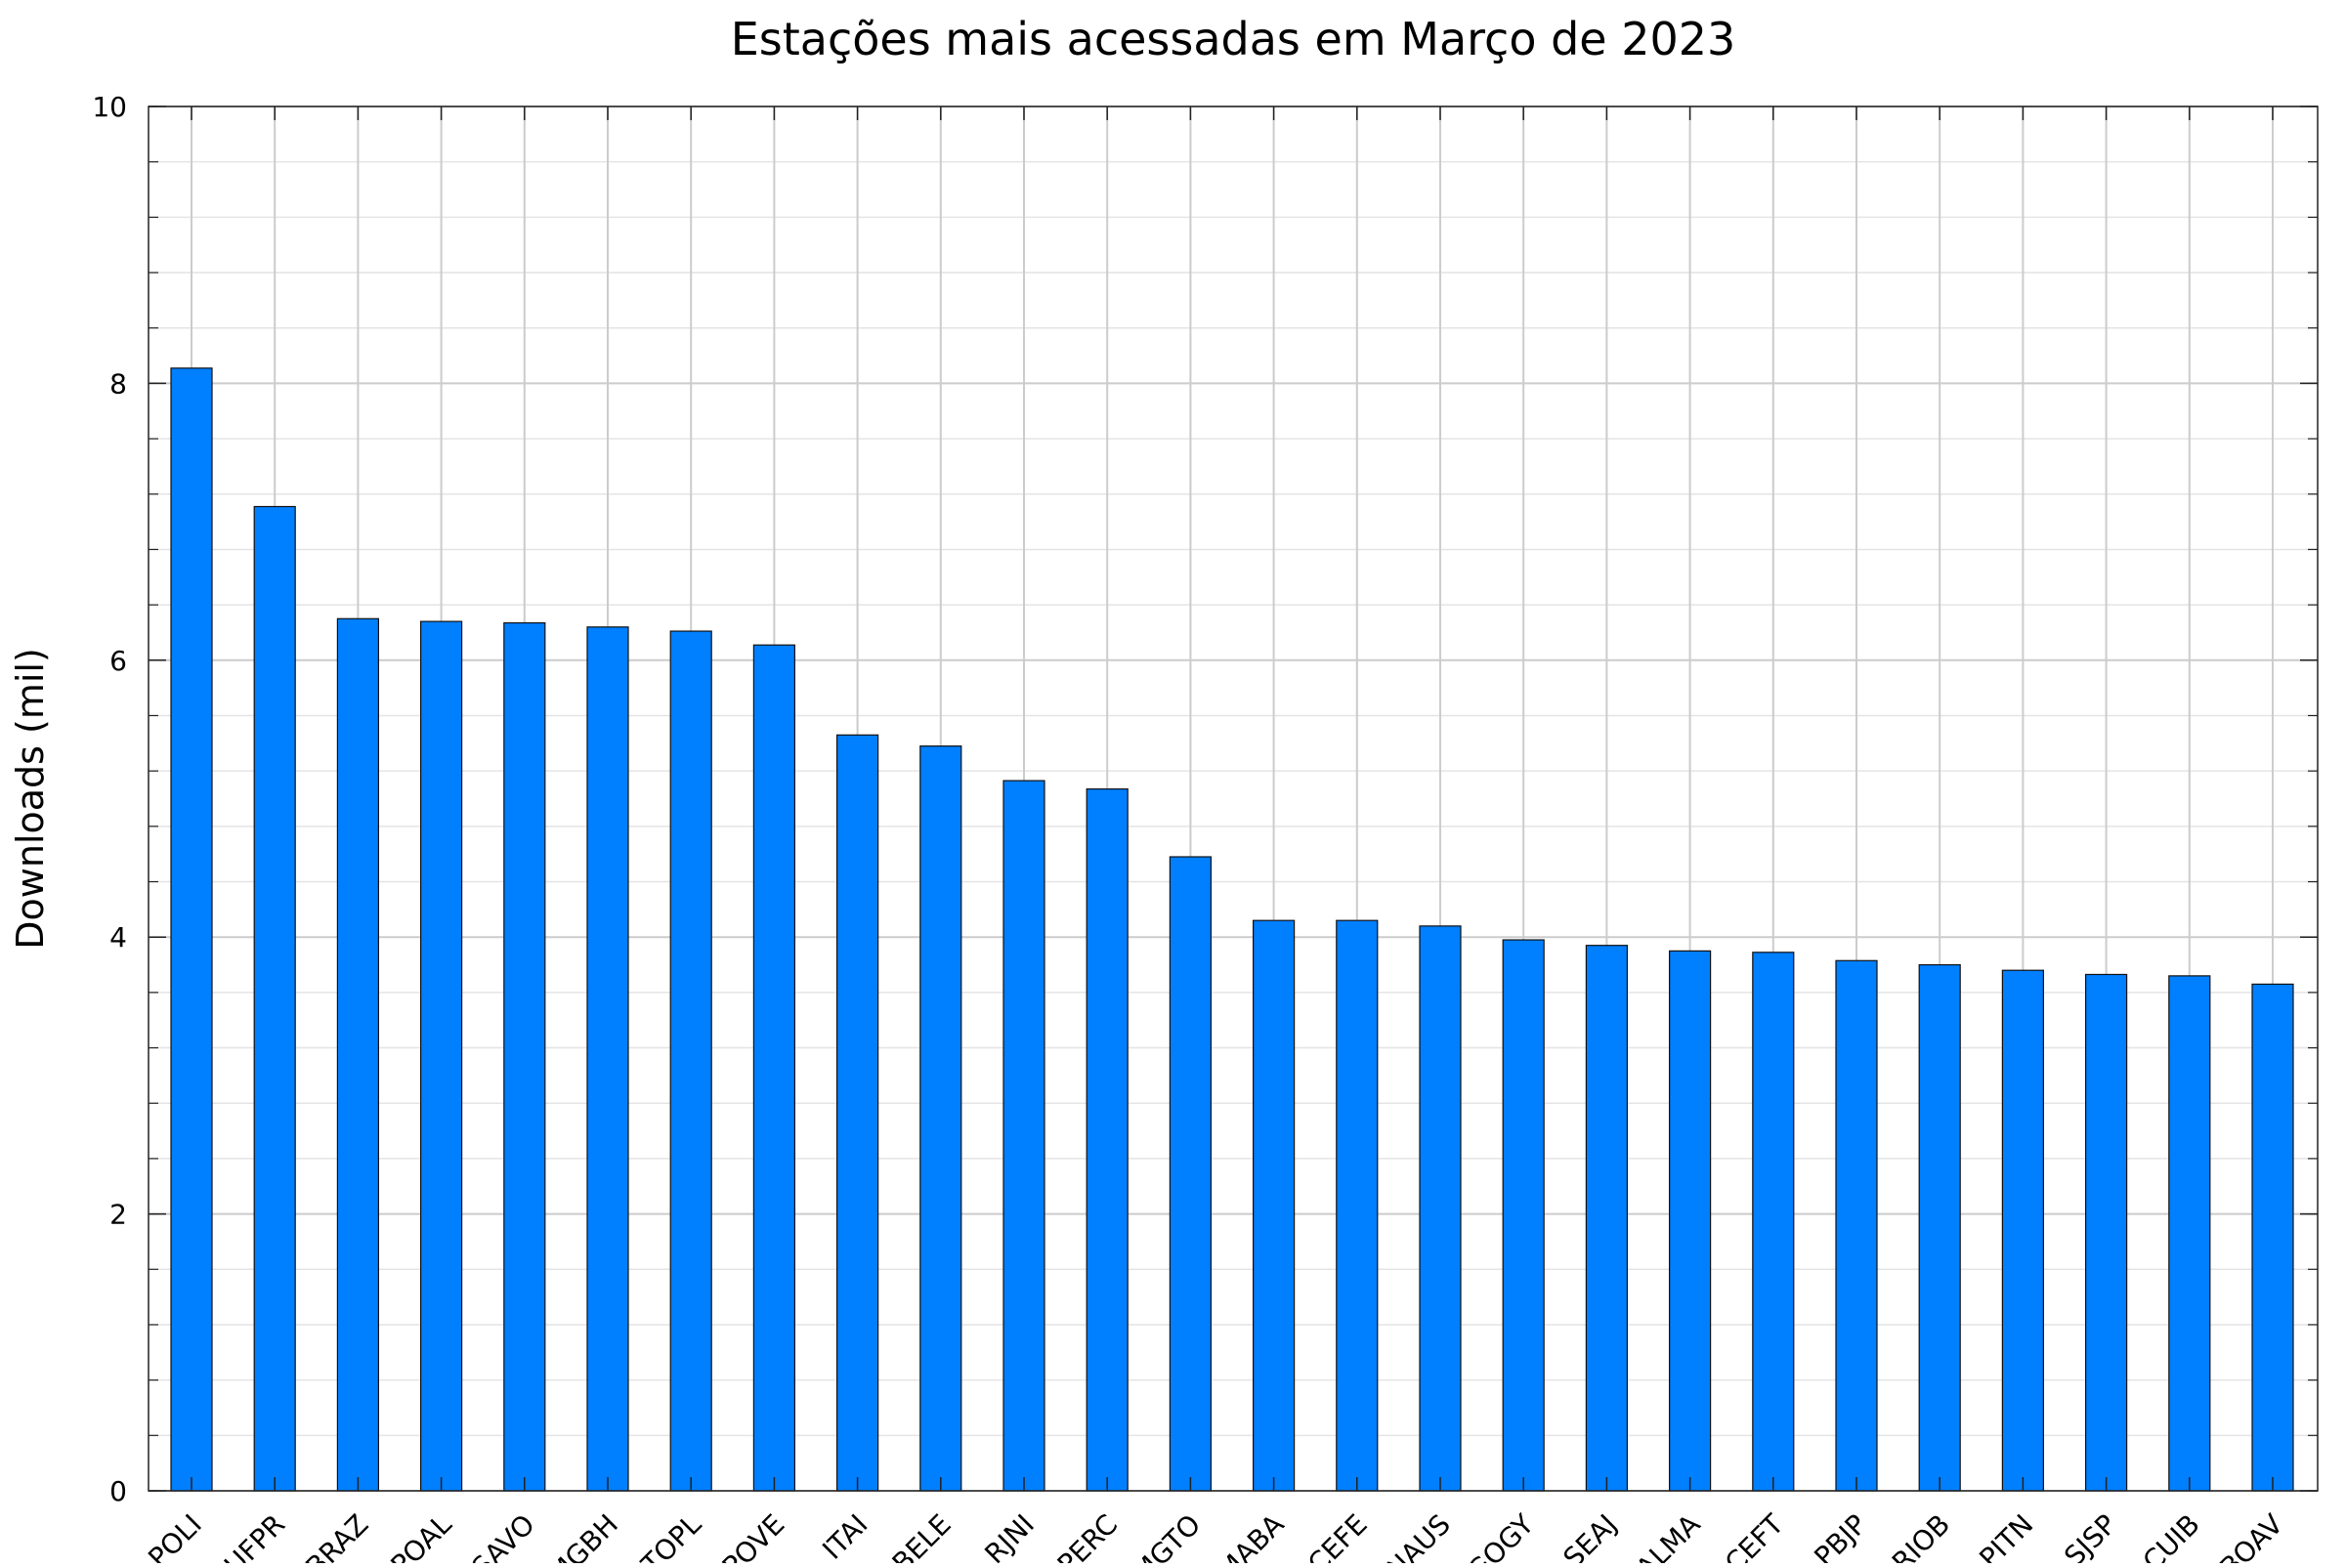 The width and height of the screenshot is (2345, 1568). What do you see at coordinates (670, 1535) in the screenshot?
I see `x-tick-label: TOPL` at bounding box center [670, 1535].